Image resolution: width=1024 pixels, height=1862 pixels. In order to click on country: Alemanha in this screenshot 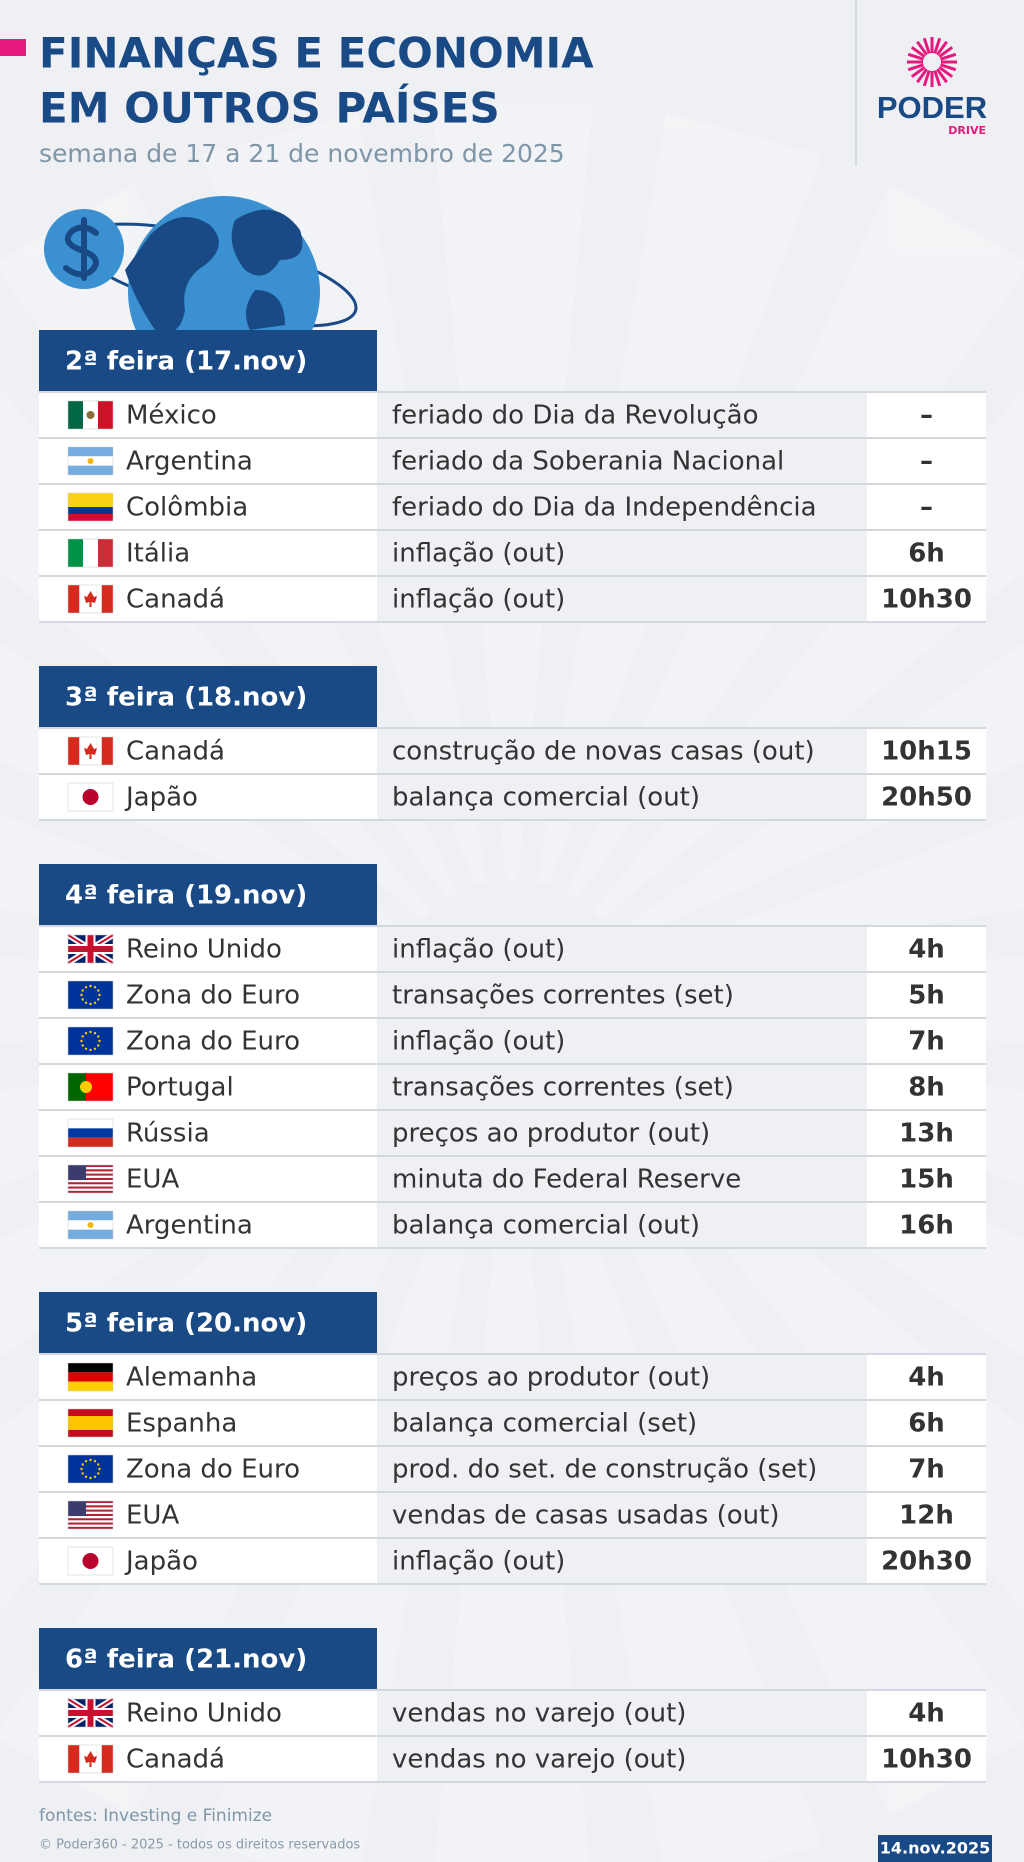, I will do `click(191, 1378)`.